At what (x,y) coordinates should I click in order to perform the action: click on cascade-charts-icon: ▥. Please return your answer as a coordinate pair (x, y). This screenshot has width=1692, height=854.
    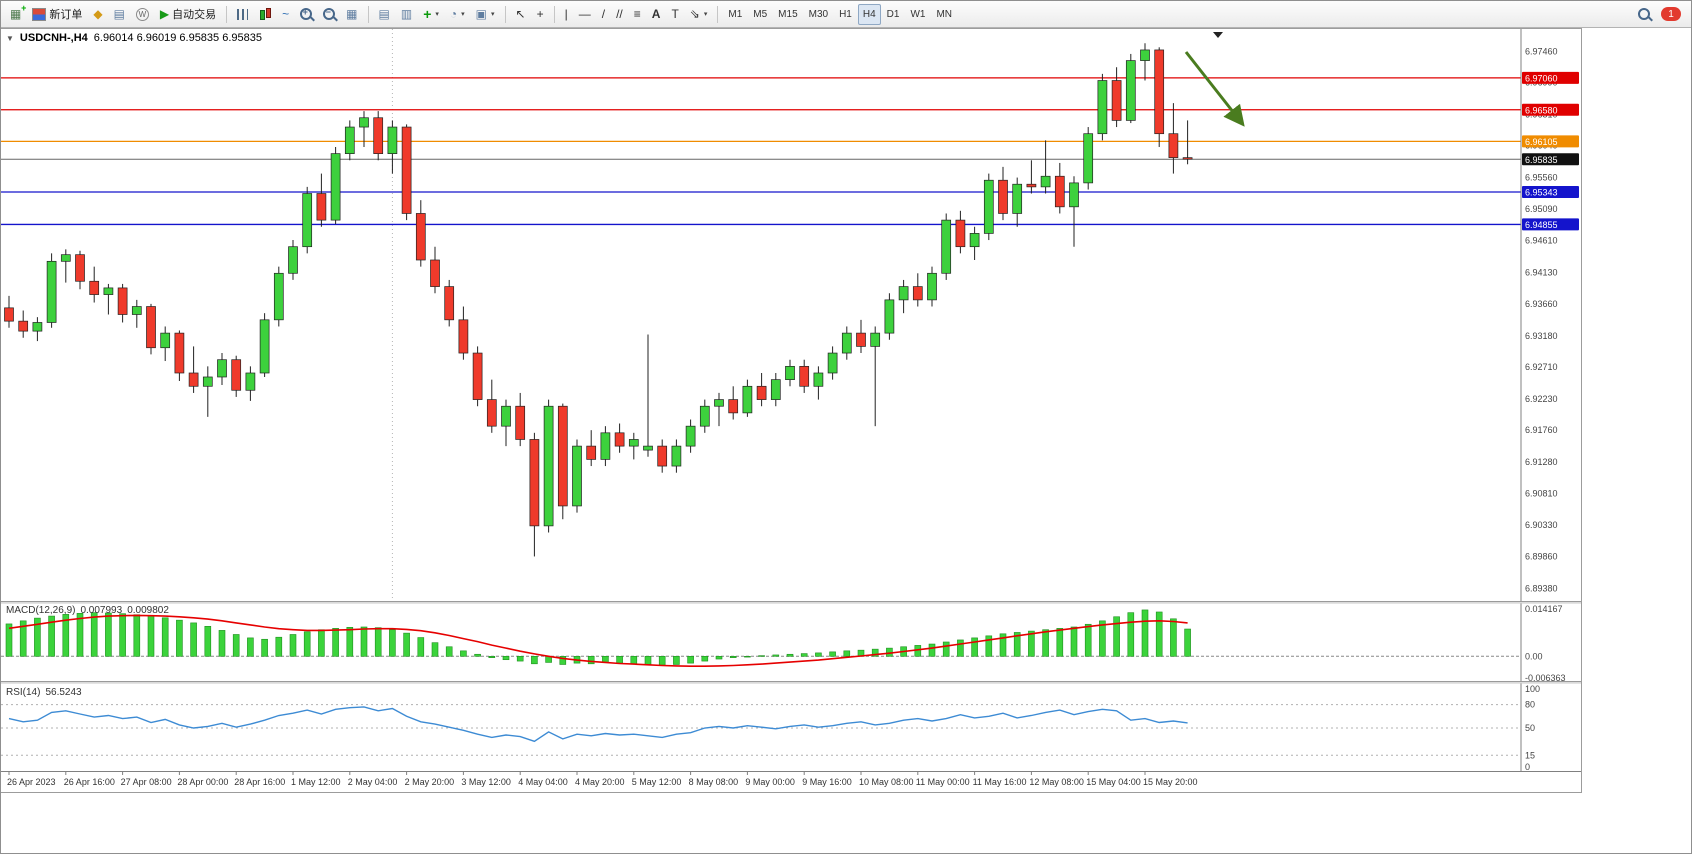
    Looking at the image, I should click on (406, 14).